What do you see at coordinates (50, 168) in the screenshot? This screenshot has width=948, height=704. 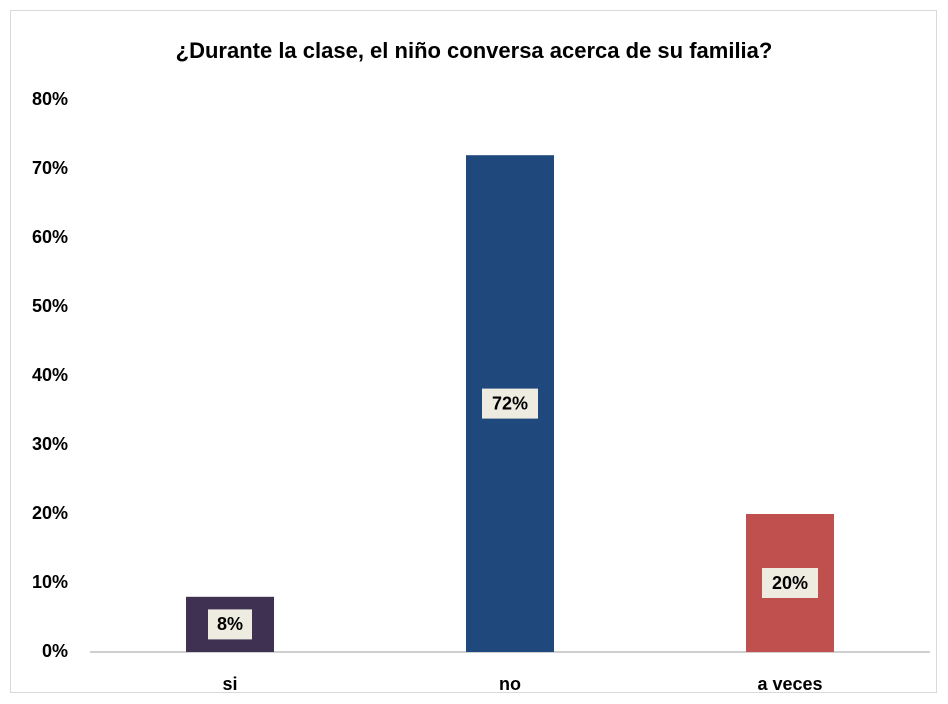 I see `y-tick-label: 70%` at bounding box center [50, 168].